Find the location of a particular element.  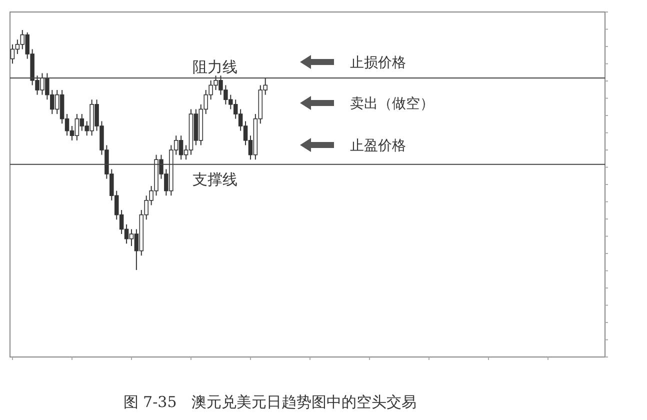

annotation: 止盈价格 is located at coordinates (378, 146).